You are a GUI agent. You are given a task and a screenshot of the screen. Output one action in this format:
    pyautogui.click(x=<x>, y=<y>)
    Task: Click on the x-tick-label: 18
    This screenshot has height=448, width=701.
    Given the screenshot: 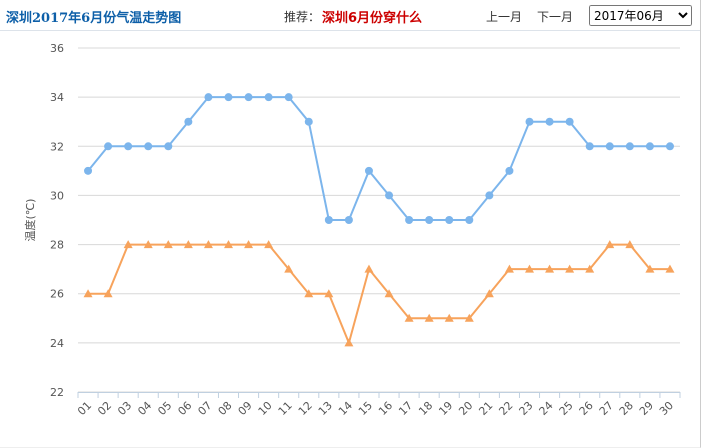 What is the action you would take?
    pyautogui.click(x=425, y=408)
    